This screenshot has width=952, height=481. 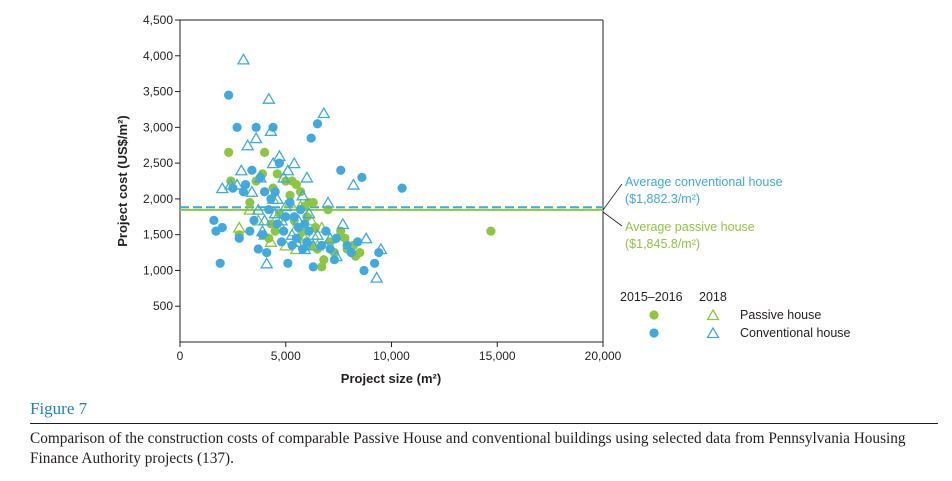 I want to click on passive-average-value: ($1,845.8/m²), so click(x=662, y=244).